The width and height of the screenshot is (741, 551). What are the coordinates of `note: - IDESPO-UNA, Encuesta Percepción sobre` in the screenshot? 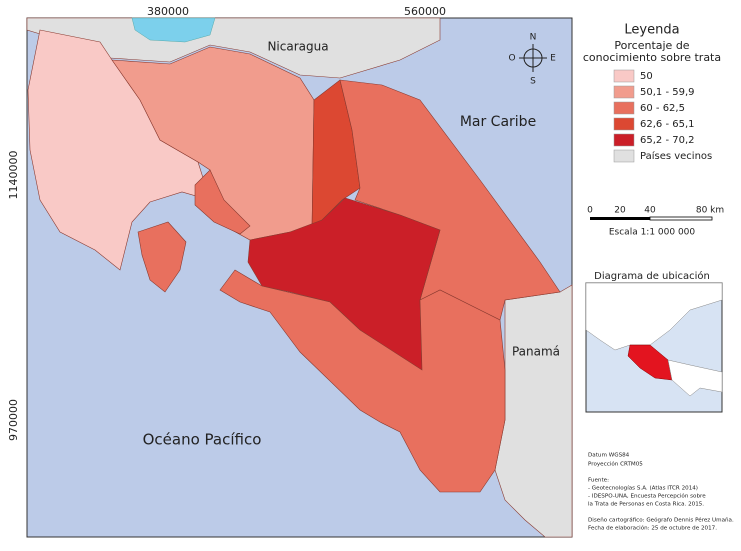 It's located at (647, 496).